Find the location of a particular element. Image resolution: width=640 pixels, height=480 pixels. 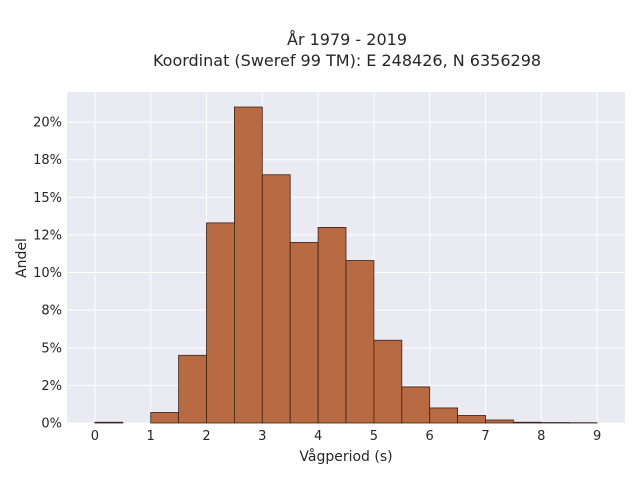

y-axis-label: Andel is located at coordinates (22, 258).